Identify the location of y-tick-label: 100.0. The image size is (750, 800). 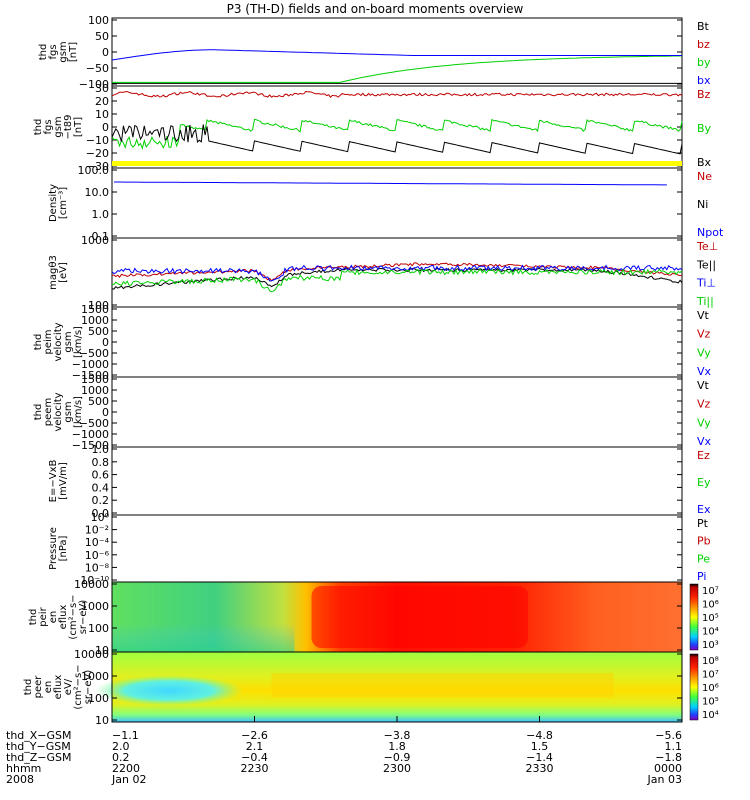
(94, 170).